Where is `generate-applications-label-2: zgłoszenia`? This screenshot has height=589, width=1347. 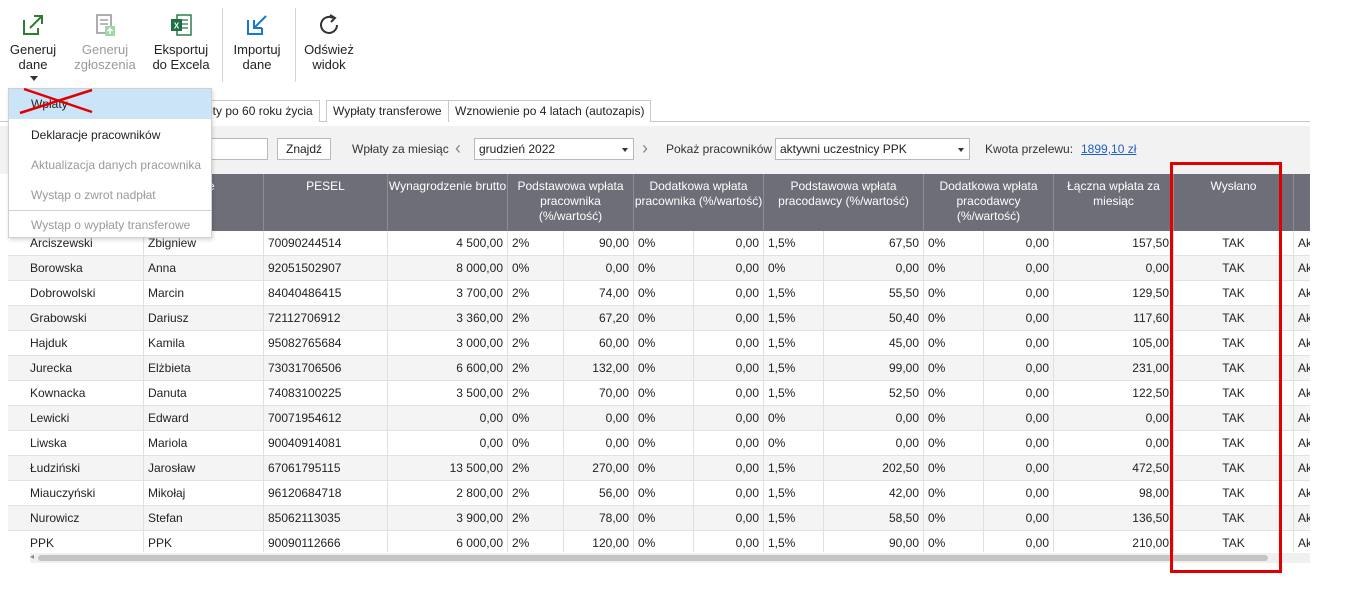 generate-applications-label-2: zgłoszenia is located at coordinates (105, 64).